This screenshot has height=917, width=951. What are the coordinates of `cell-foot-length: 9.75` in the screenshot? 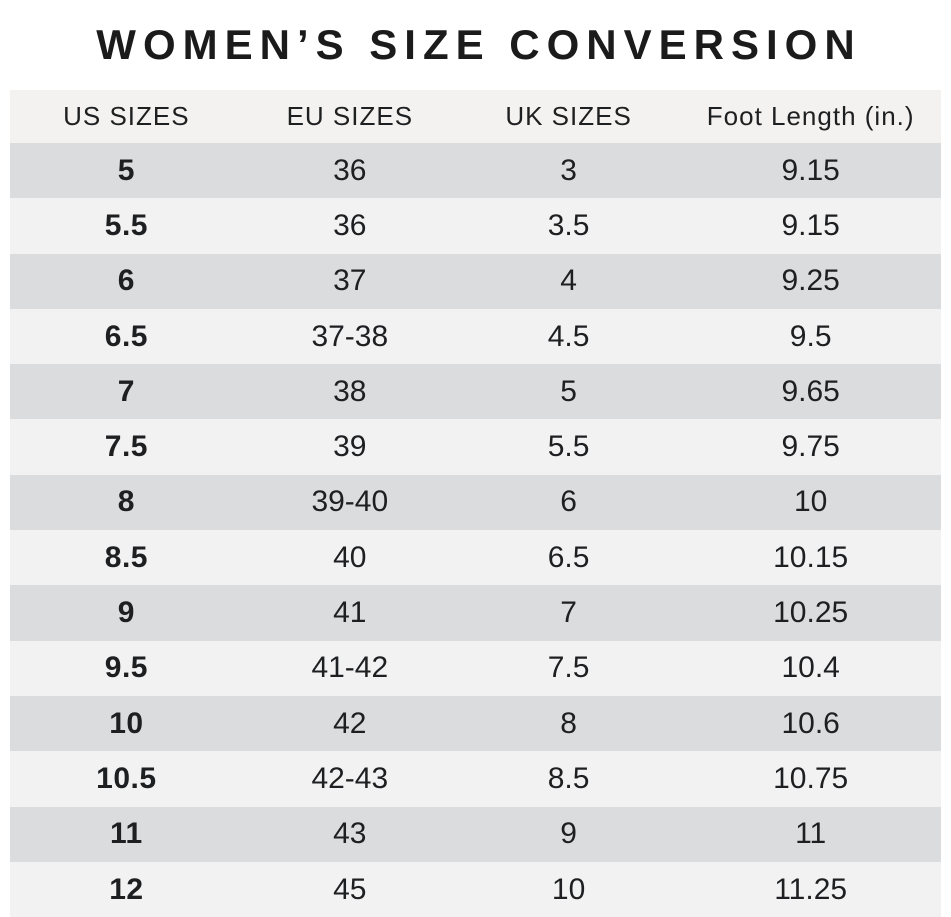 It's located at (810, 447).